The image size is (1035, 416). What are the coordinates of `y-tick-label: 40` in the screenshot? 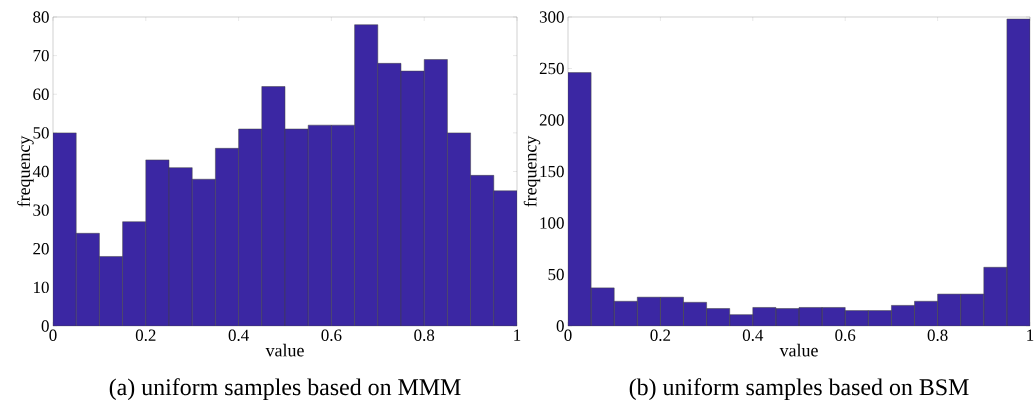 It's located at (40, 171).